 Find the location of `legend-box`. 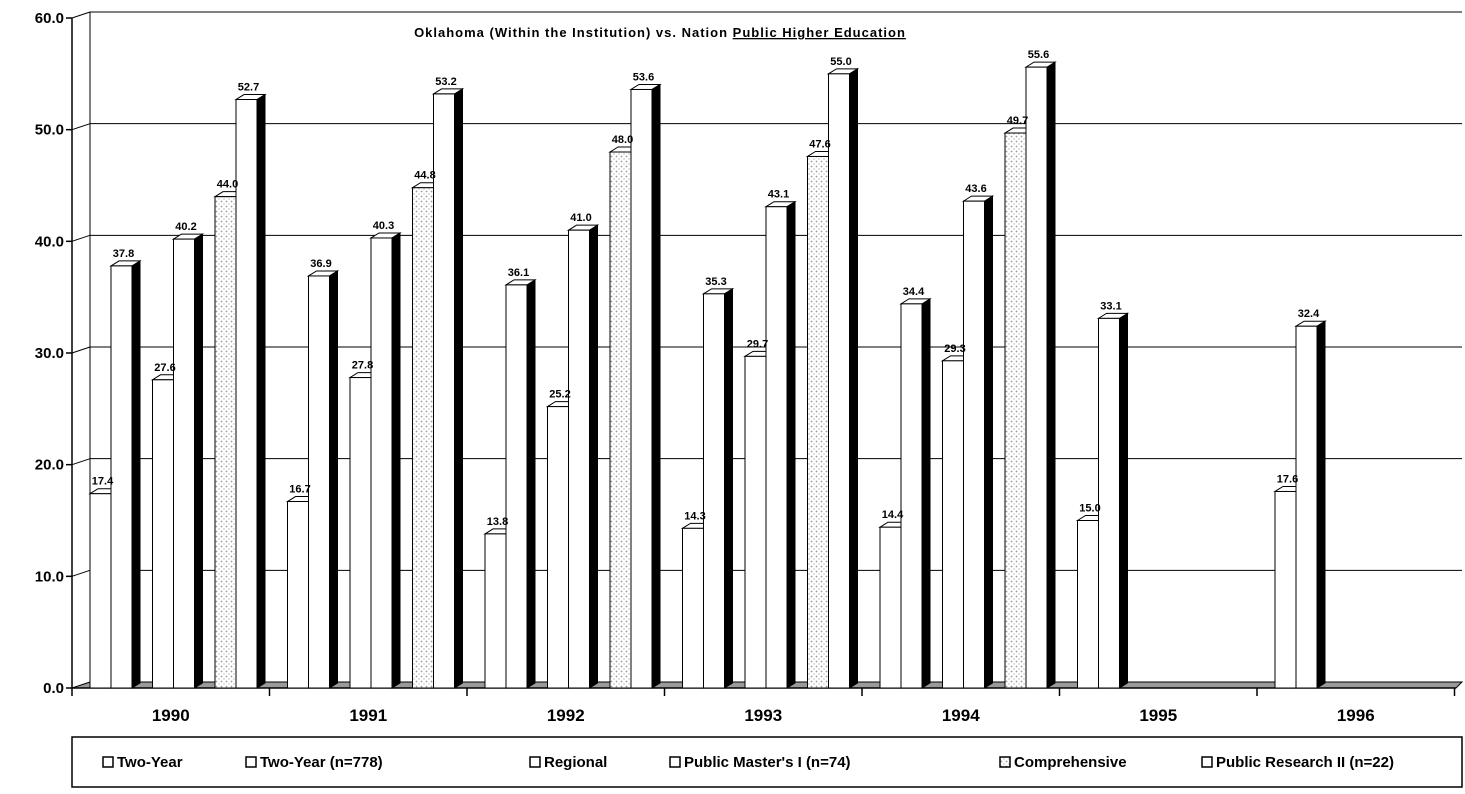

legend-box is located at coordinates (767, 762).